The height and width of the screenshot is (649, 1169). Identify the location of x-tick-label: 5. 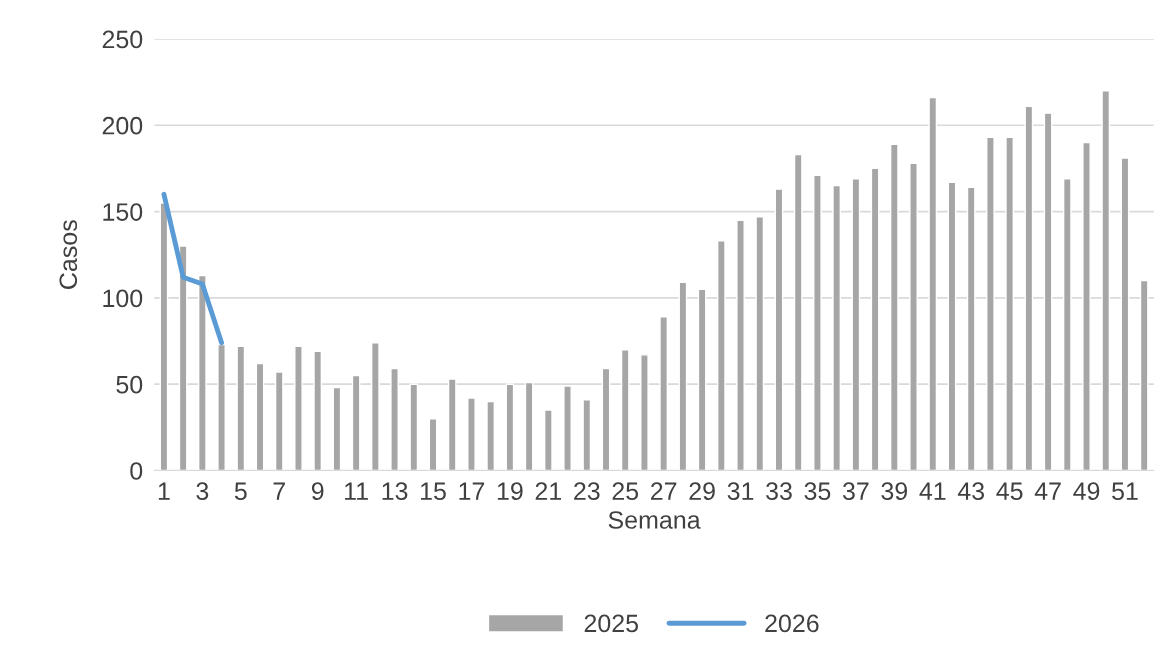
(240, 491).